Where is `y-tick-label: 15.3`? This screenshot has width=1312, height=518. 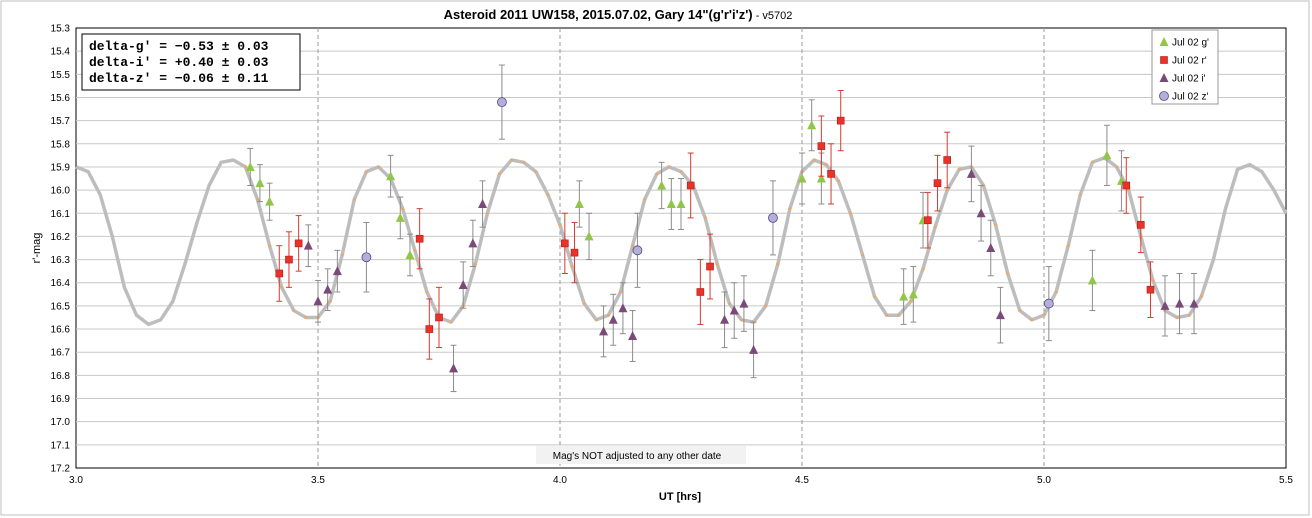
y-tick-label: 15.3 is located at coordinates (61, 29).